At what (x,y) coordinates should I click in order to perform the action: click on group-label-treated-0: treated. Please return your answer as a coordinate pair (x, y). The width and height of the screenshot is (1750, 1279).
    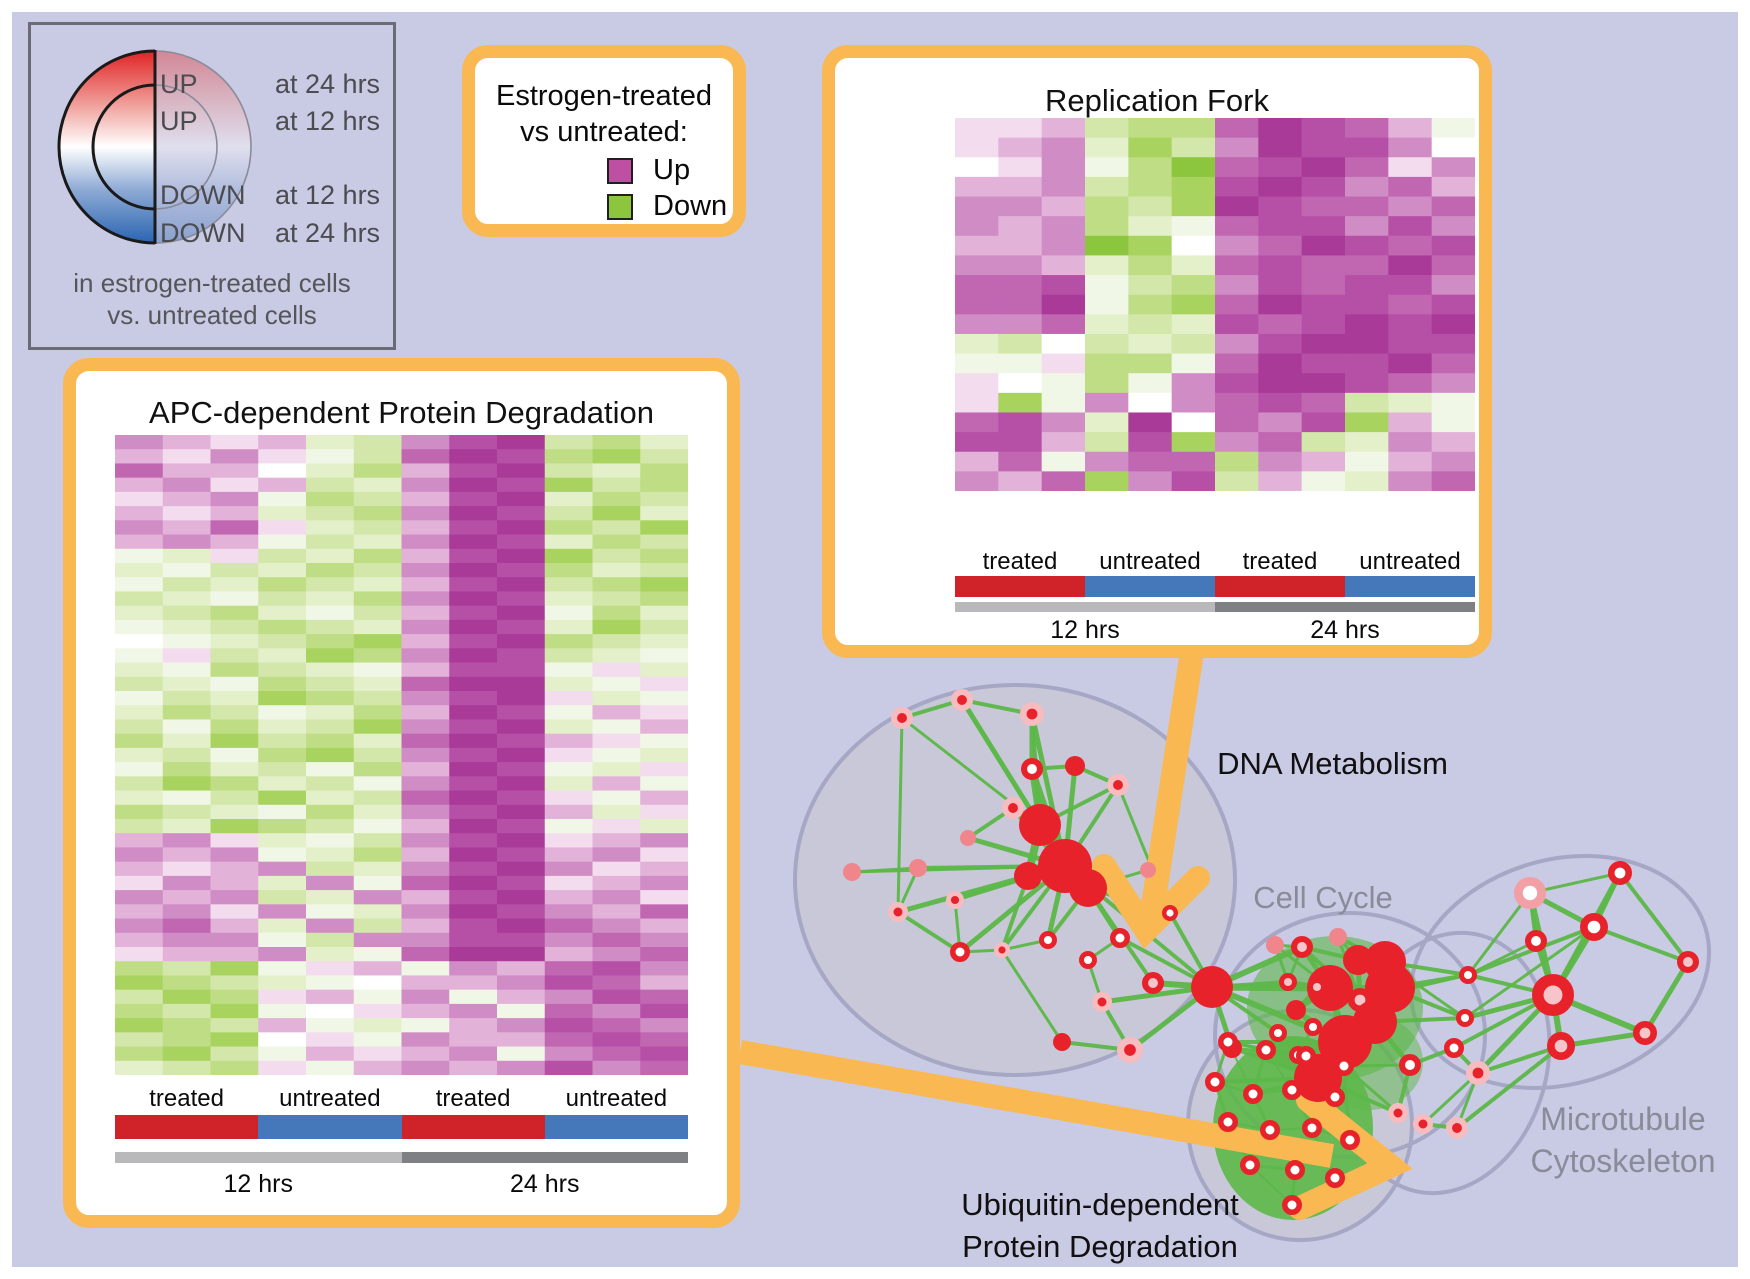
    Looking at the image, I should click on (1020, 561).